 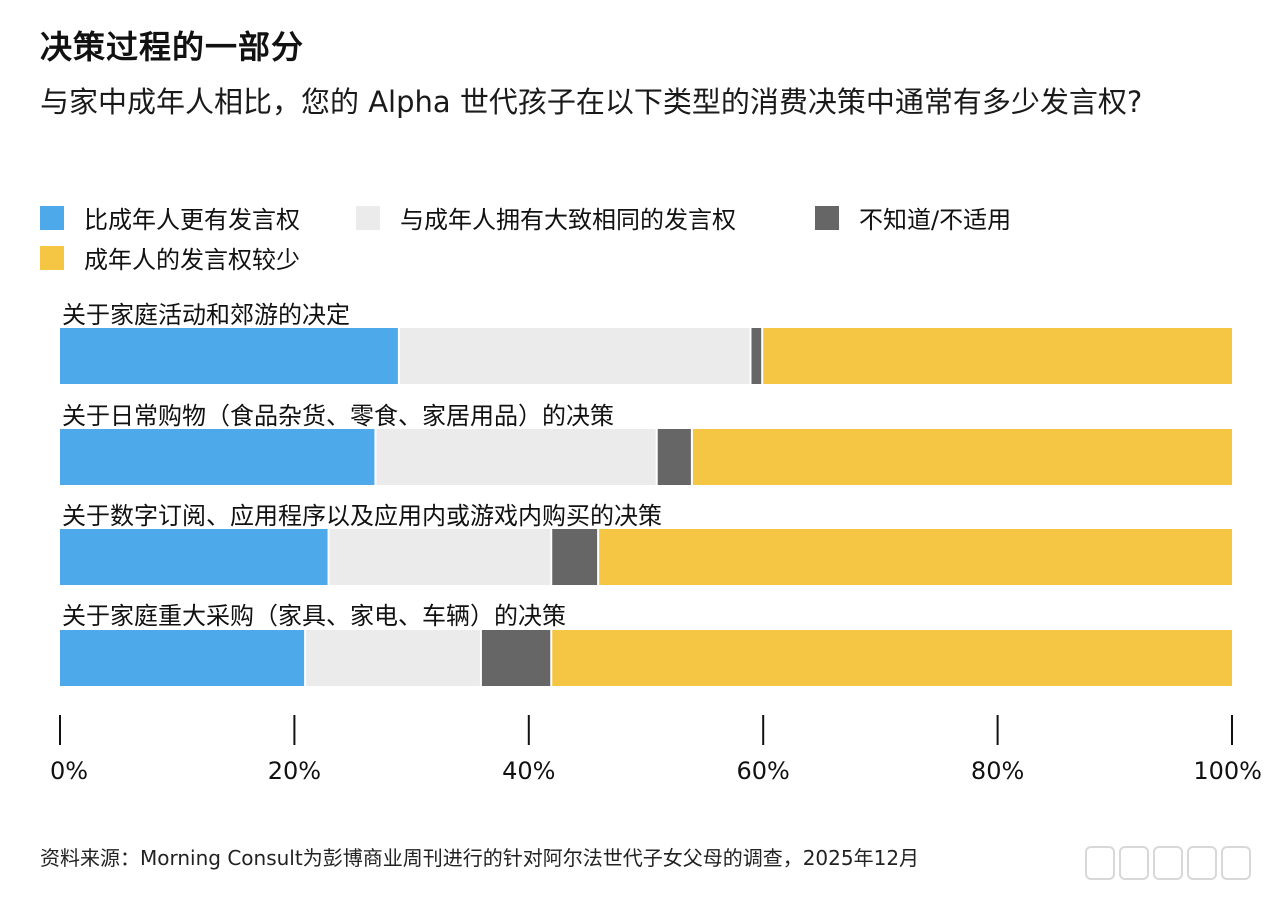 I want to click on legend-swatch-less, so click(x=52, y=257).